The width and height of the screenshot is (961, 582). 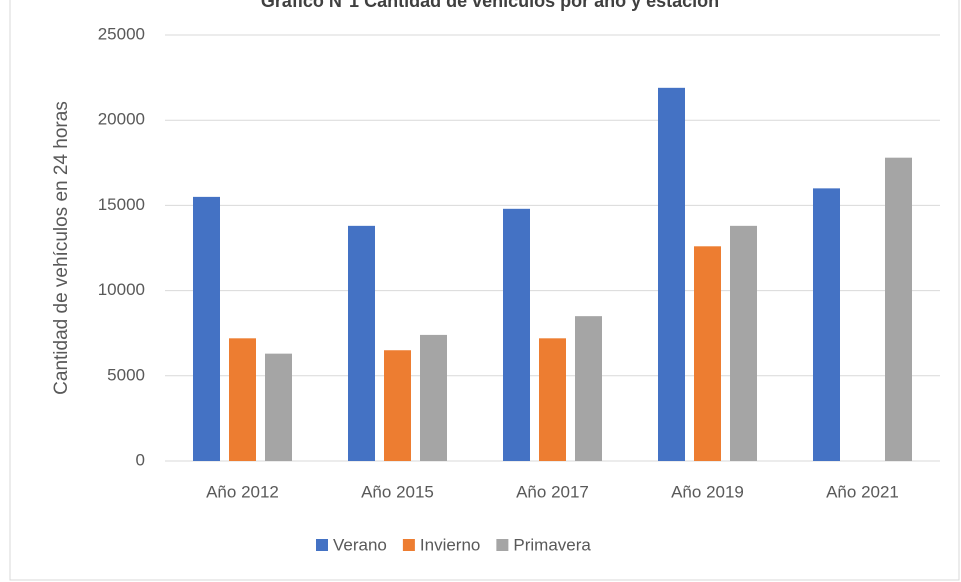 I want to click on x-tick-label: Año 2015, so click(x=397, y=491).